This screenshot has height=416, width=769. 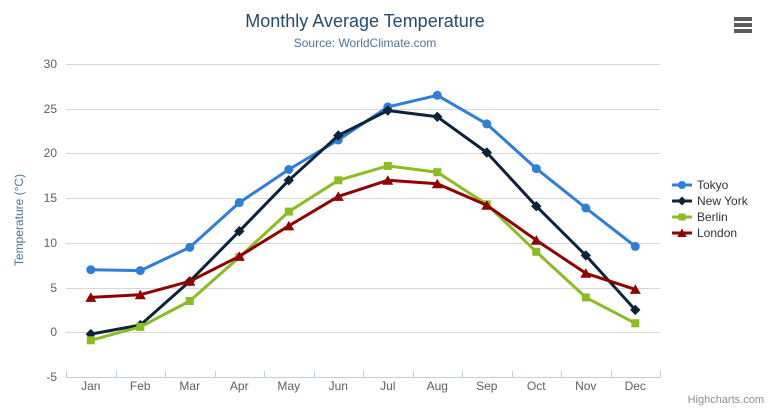 I want to click on london-point-Sep, so click(x=487, y=205).